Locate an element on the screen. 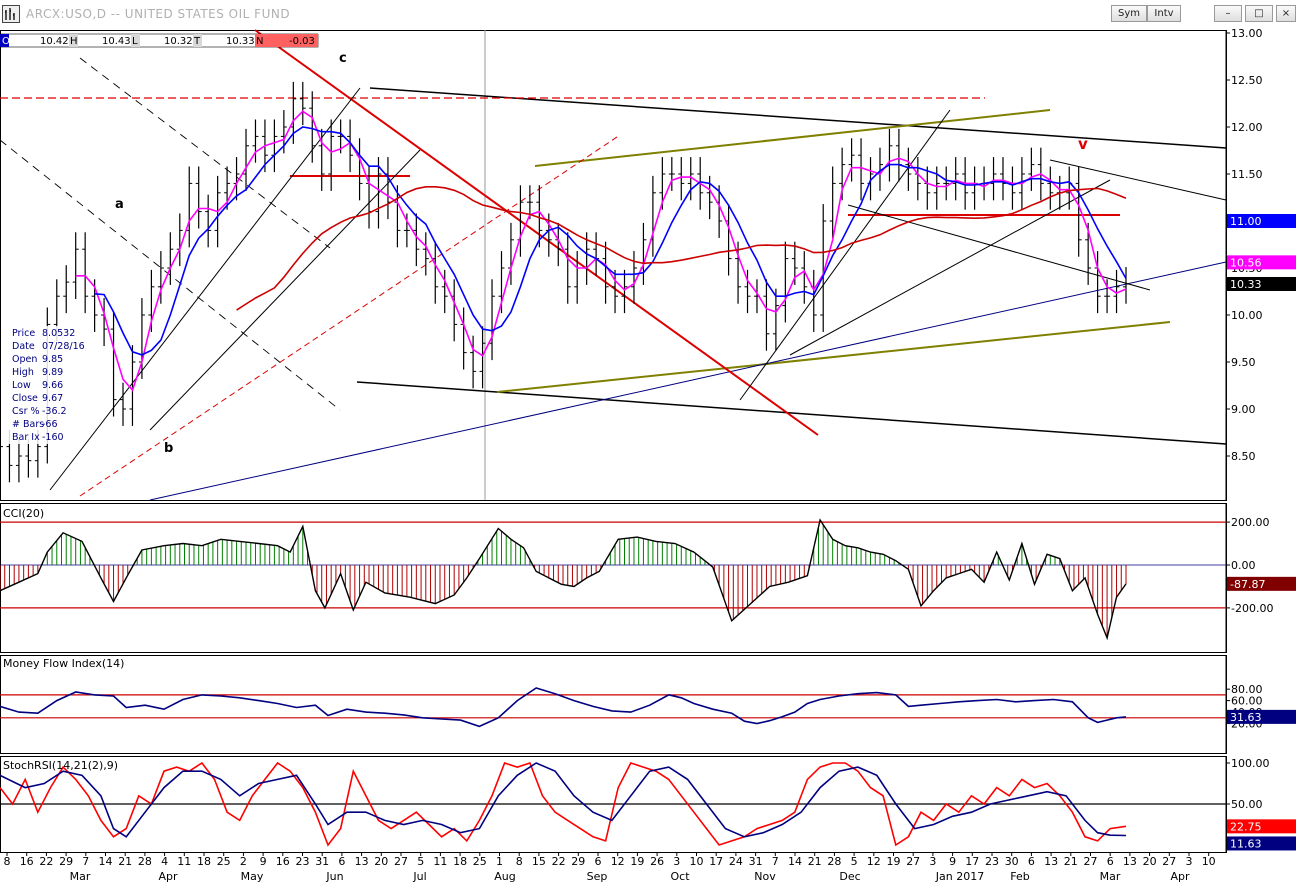 This screenshot has height=885, width=1297. channel-lower-line is located at coordinates (833, 357).